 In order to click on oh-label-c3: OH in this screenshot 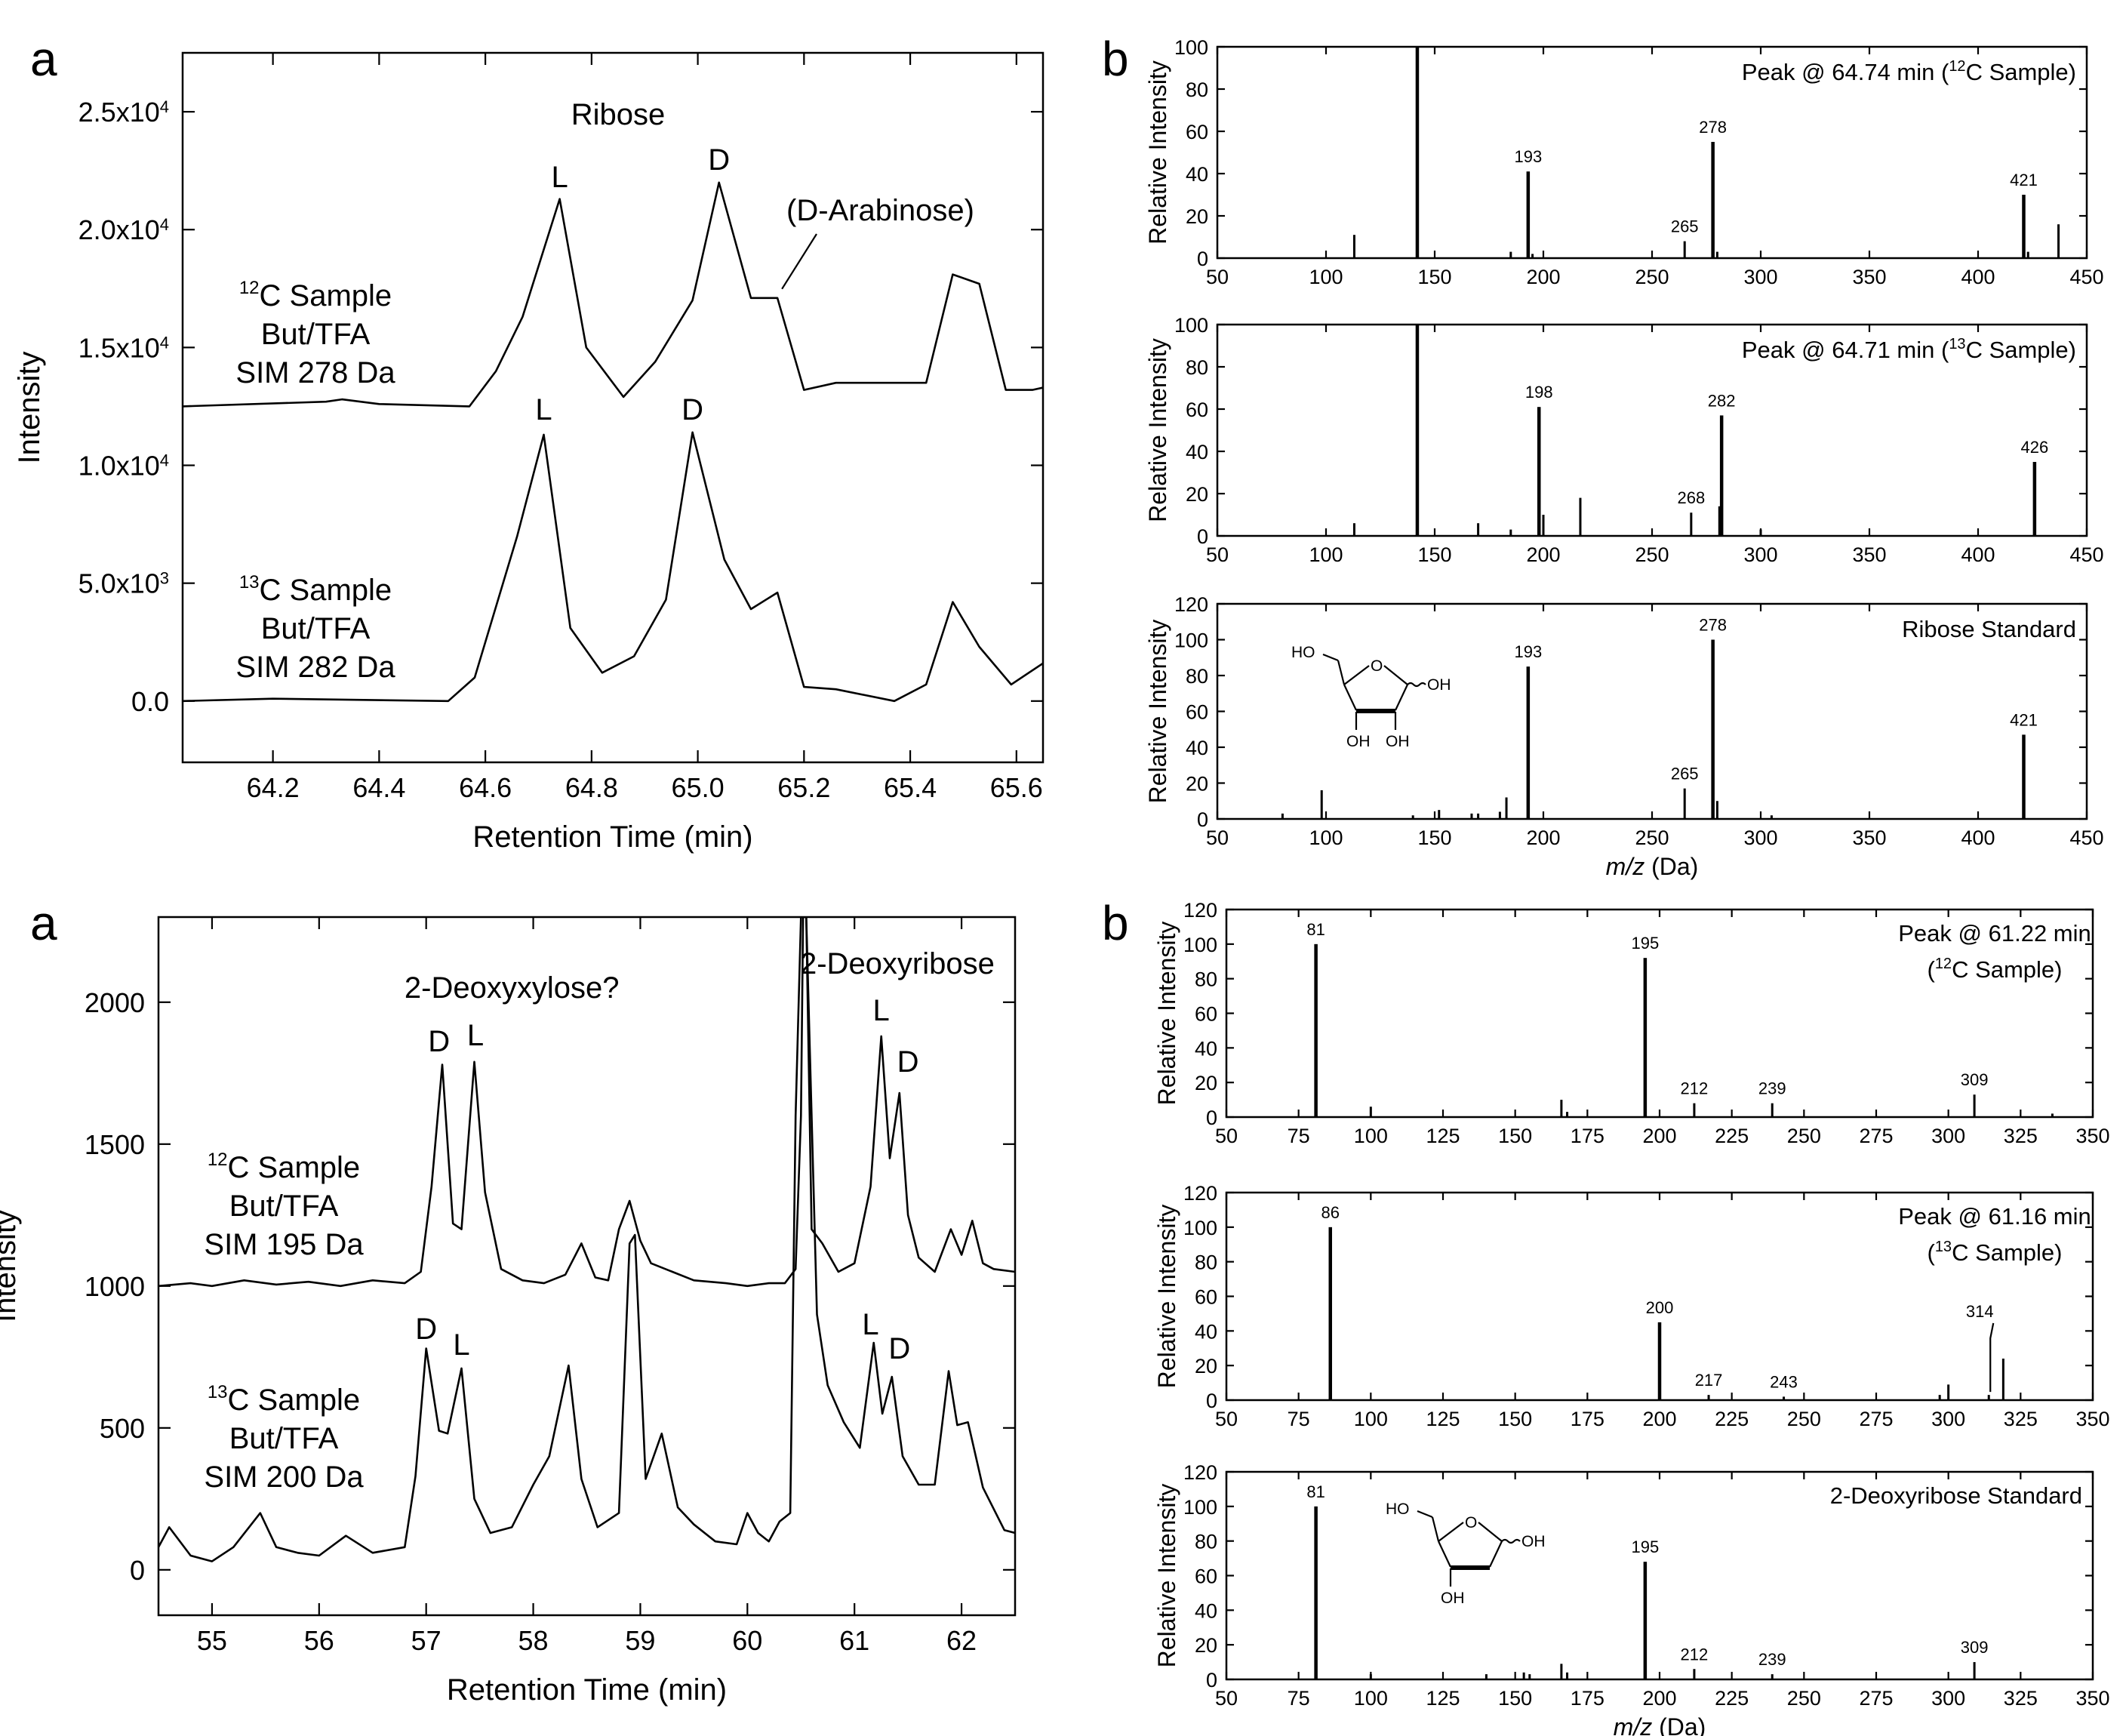, I will do `click(1358, 741)`.